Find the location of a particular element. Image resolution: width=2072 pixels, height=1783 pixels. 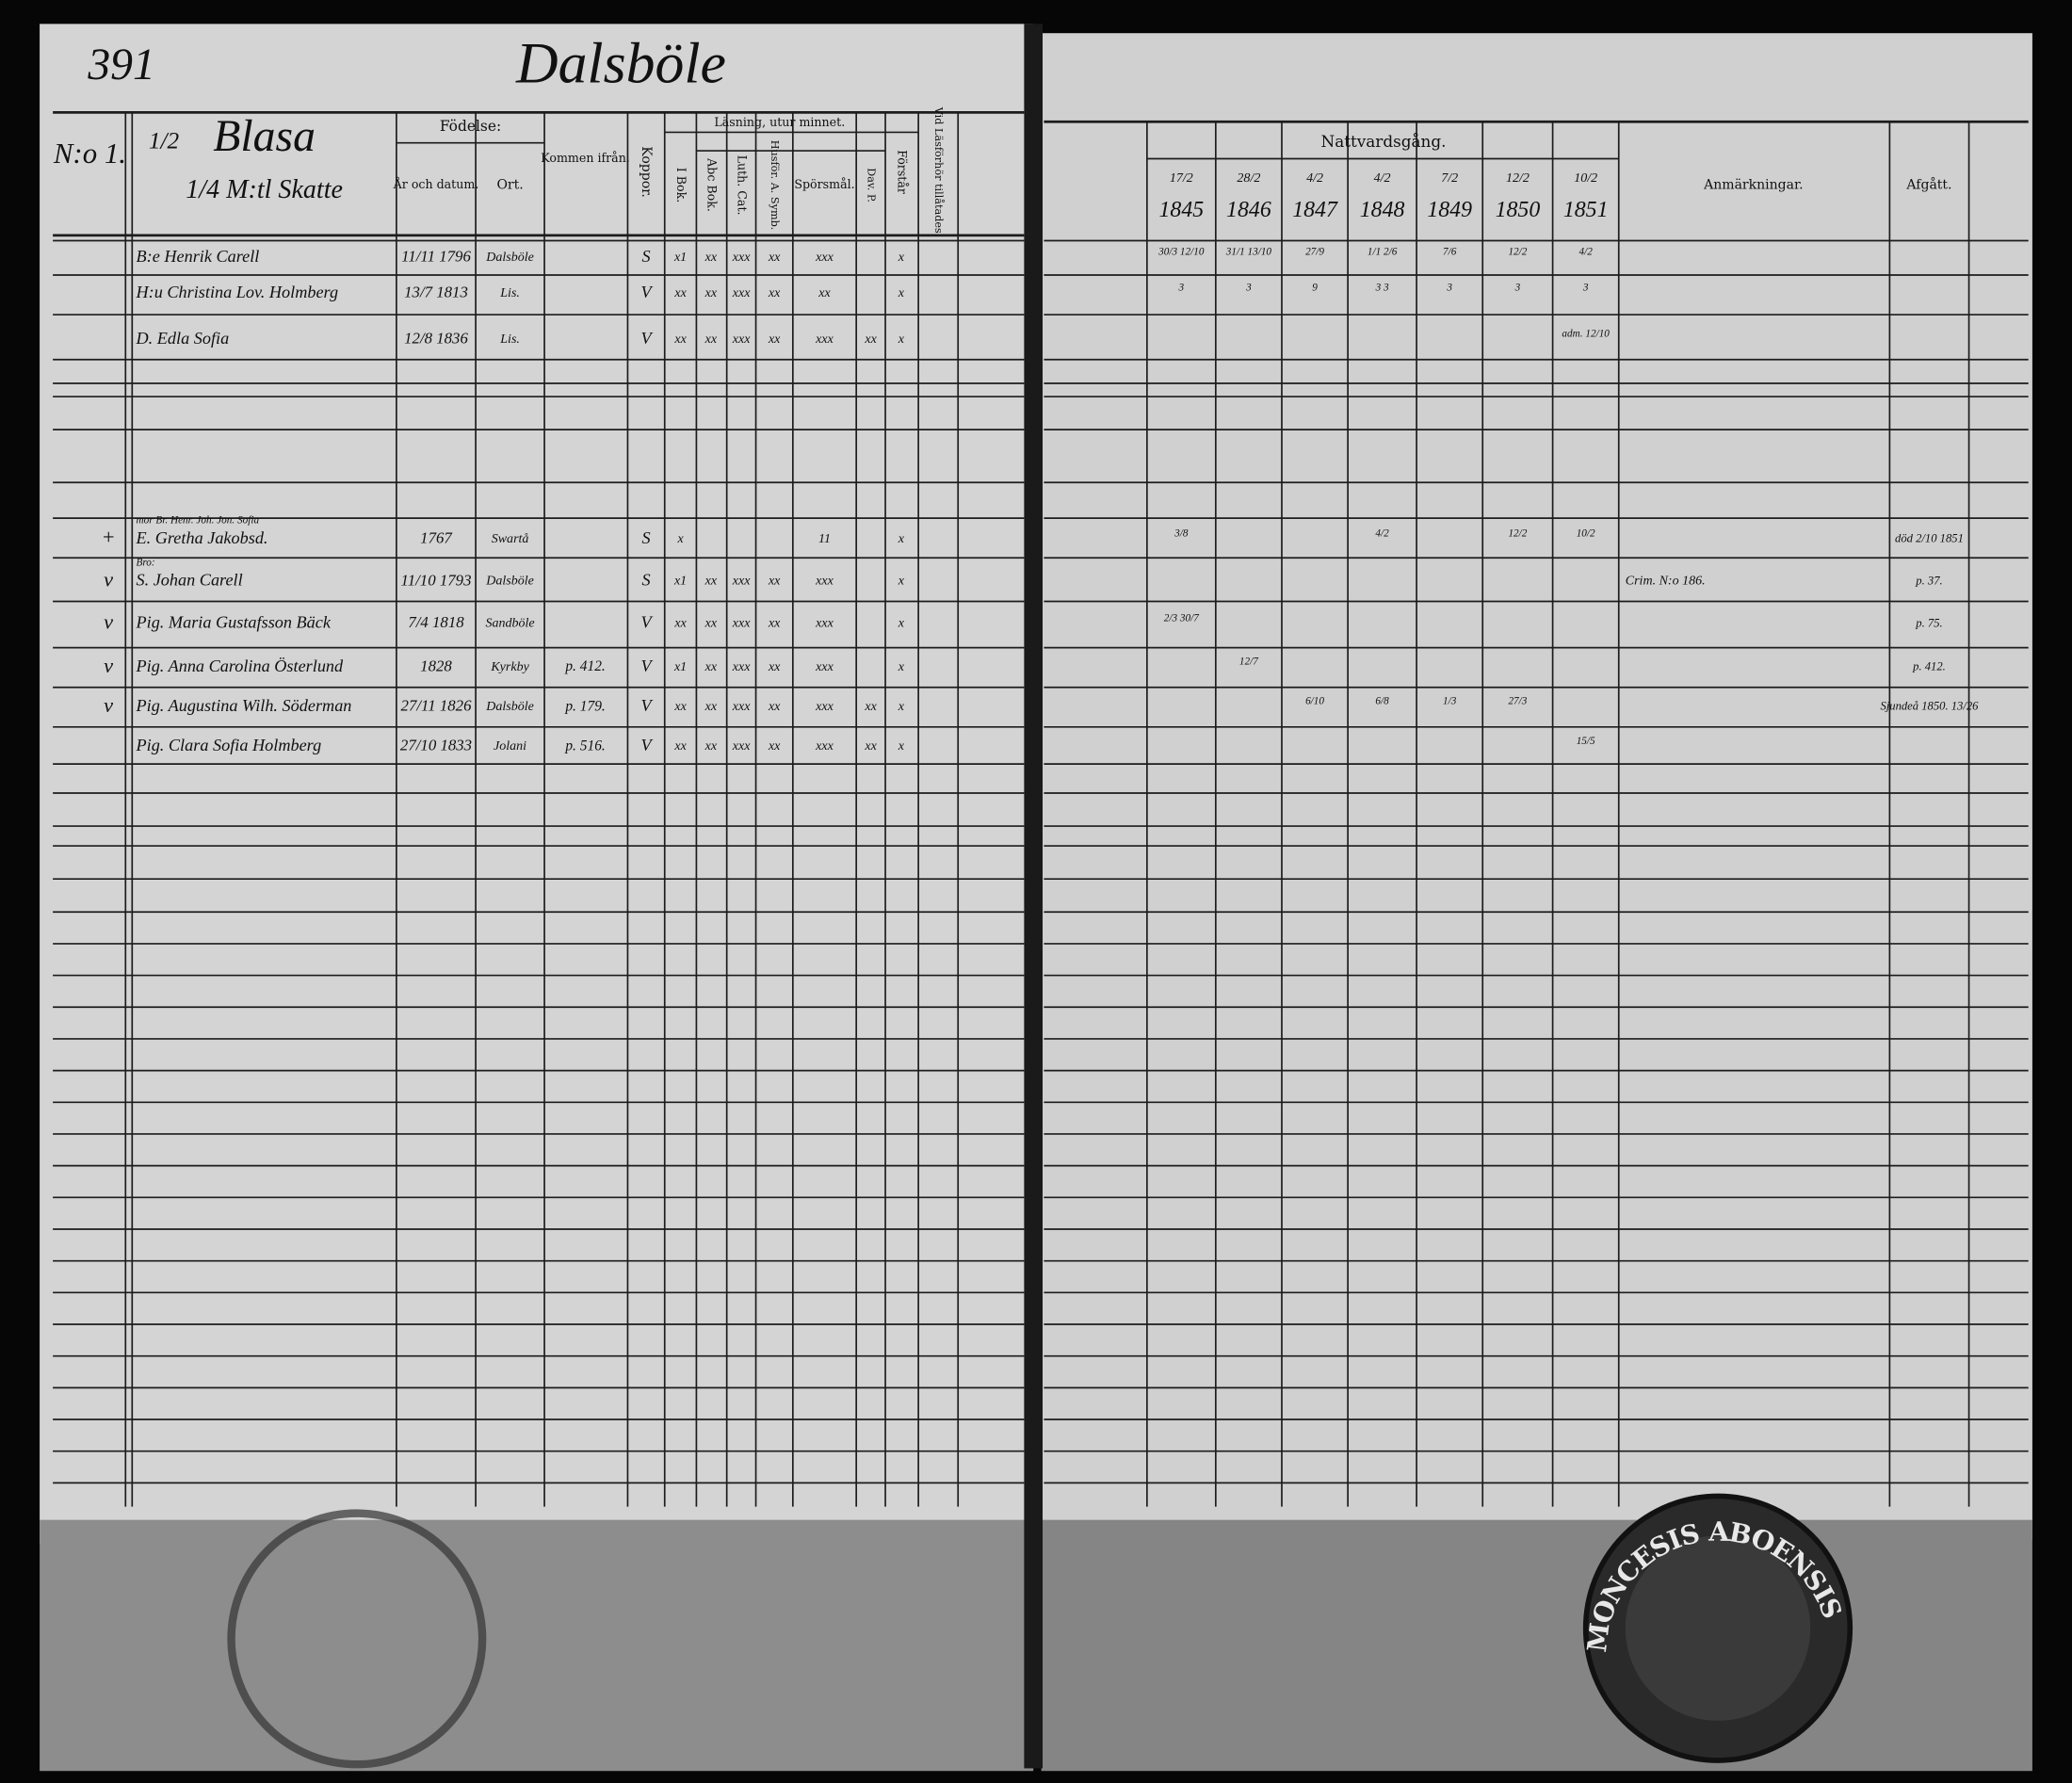

communion-mark: 9 is located at coordinates (1315, 288).